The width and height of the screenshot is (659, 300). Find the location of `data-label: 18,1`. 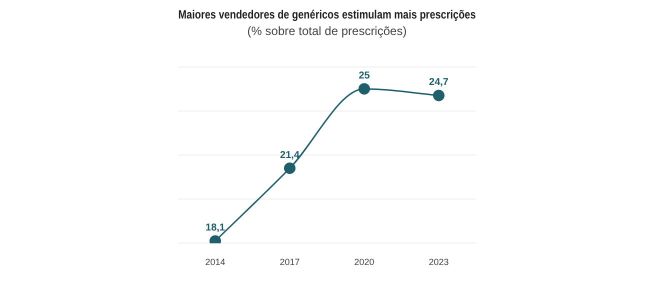

data-label: 18,1 is located at coordinates (216, 228).